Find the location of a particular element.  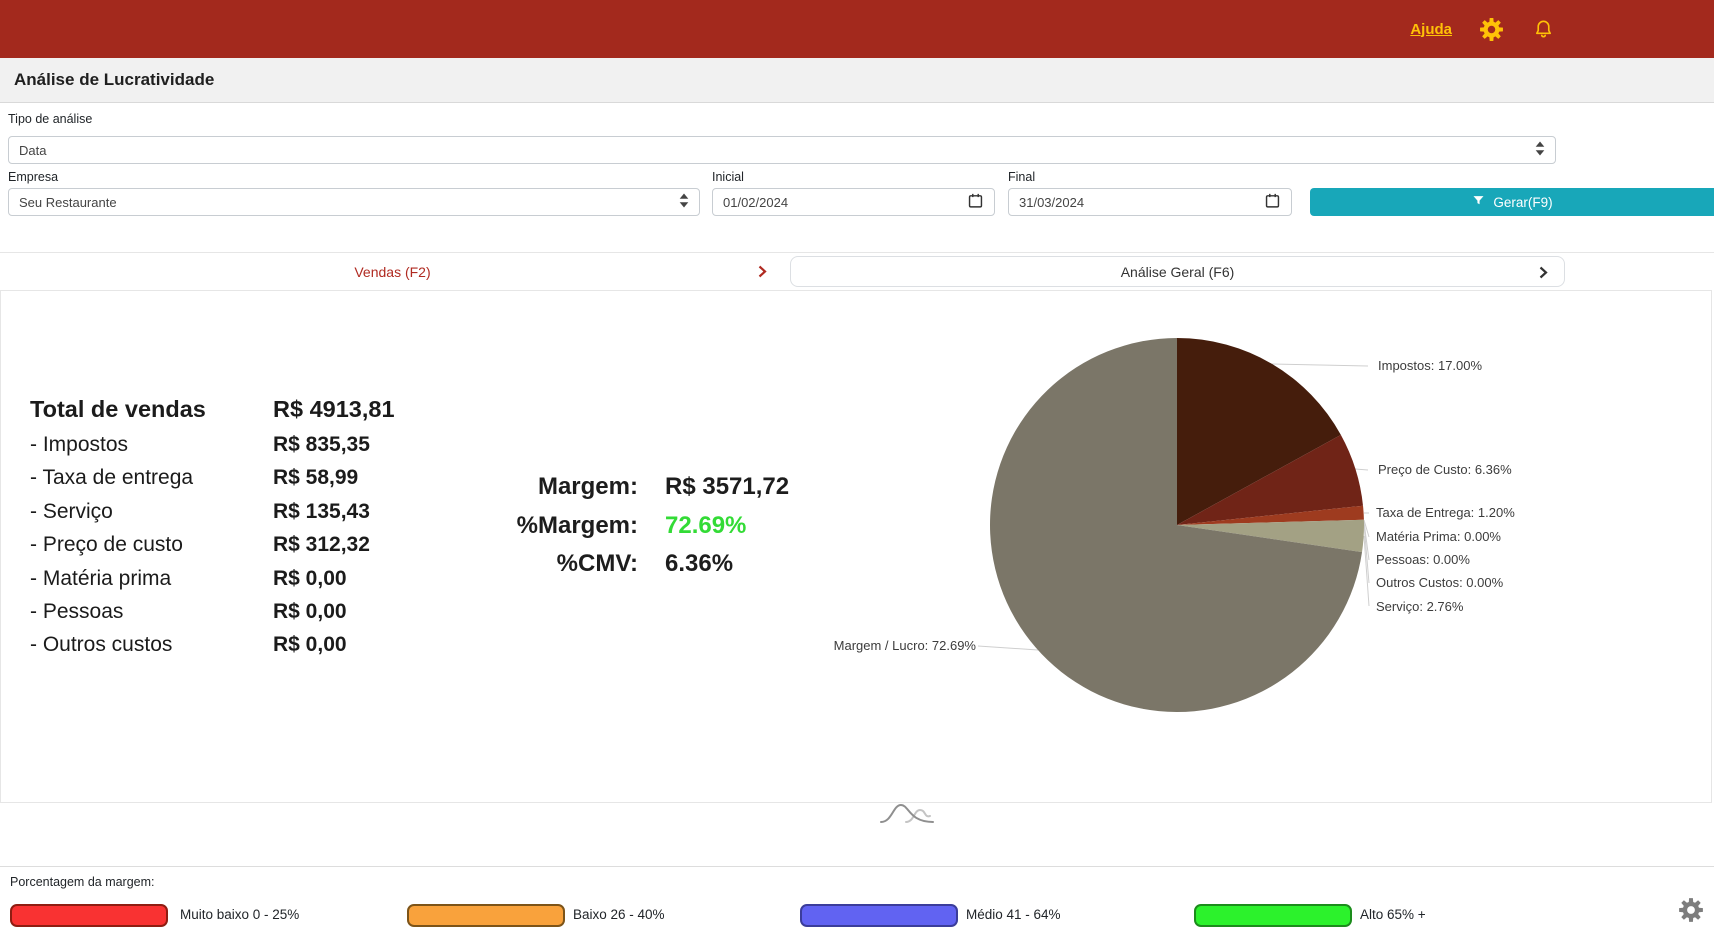

analysis-type-label: Tipo de análise is located at coordinates (50, 119).